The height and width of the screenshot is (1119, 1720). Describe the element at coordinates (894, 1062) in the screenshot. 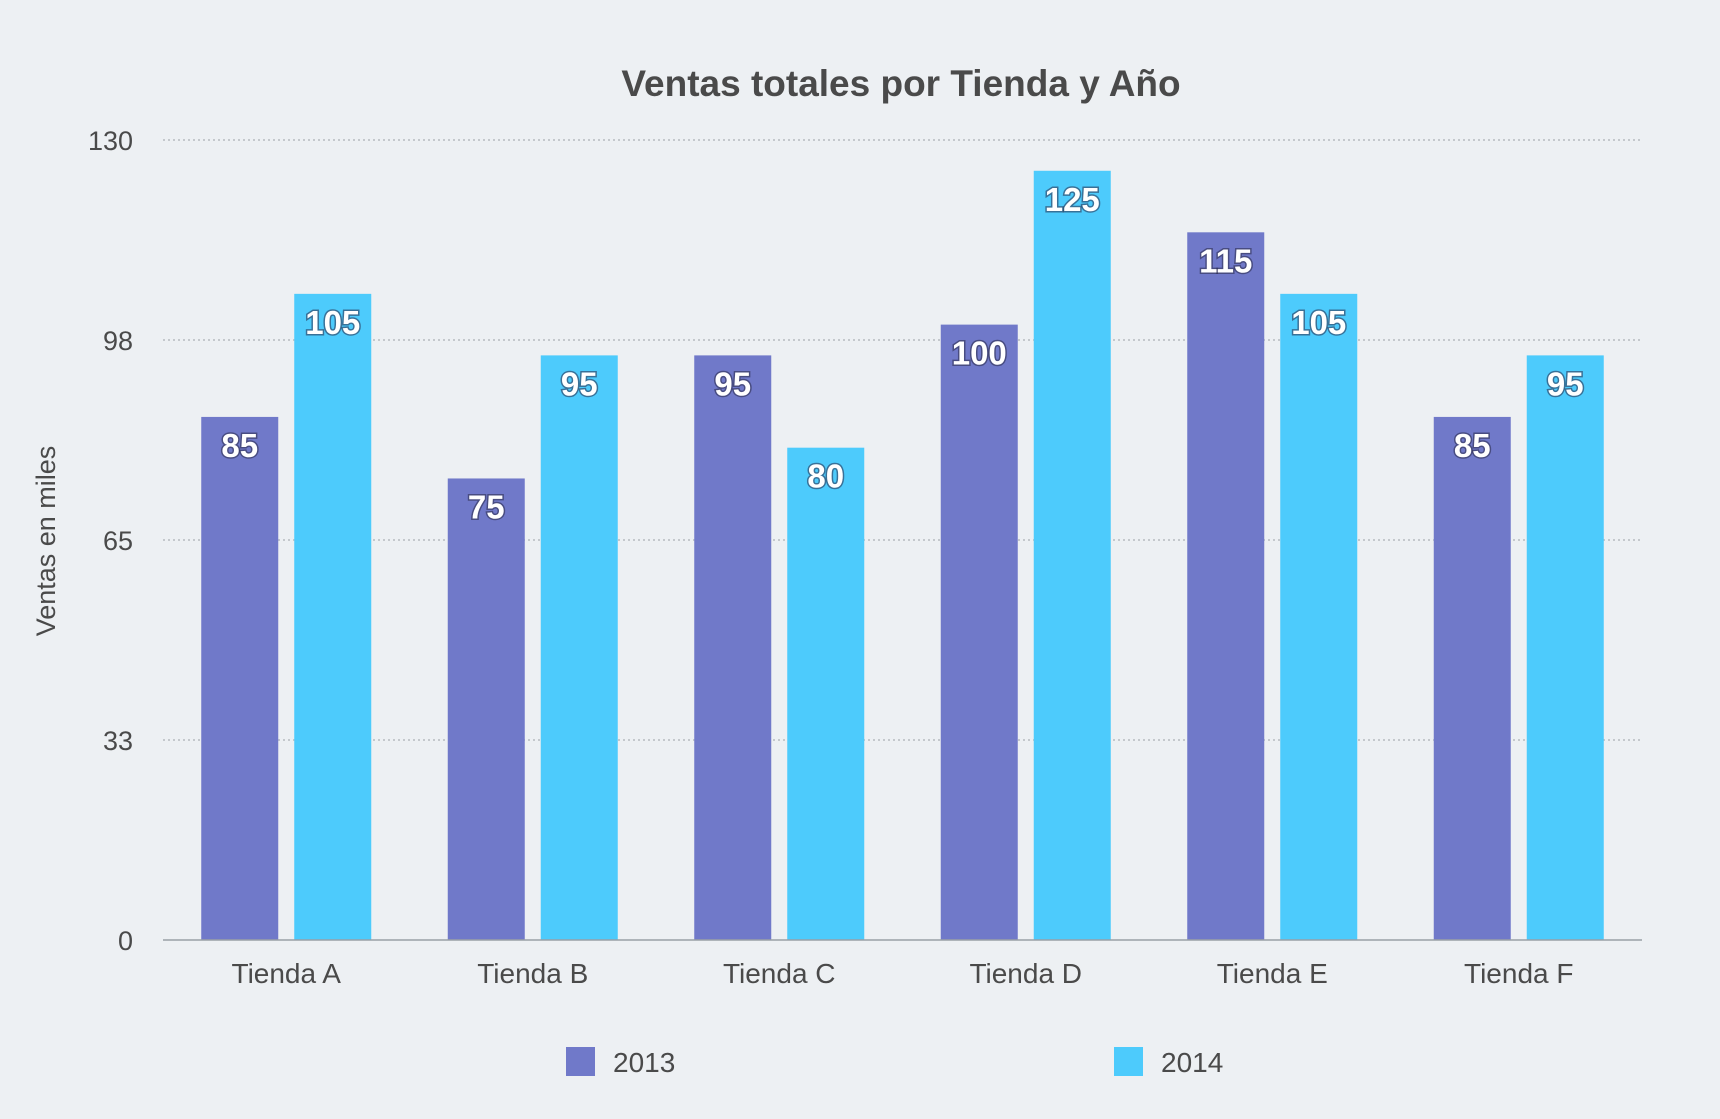

I see `legend: 2013 2014` at that location.